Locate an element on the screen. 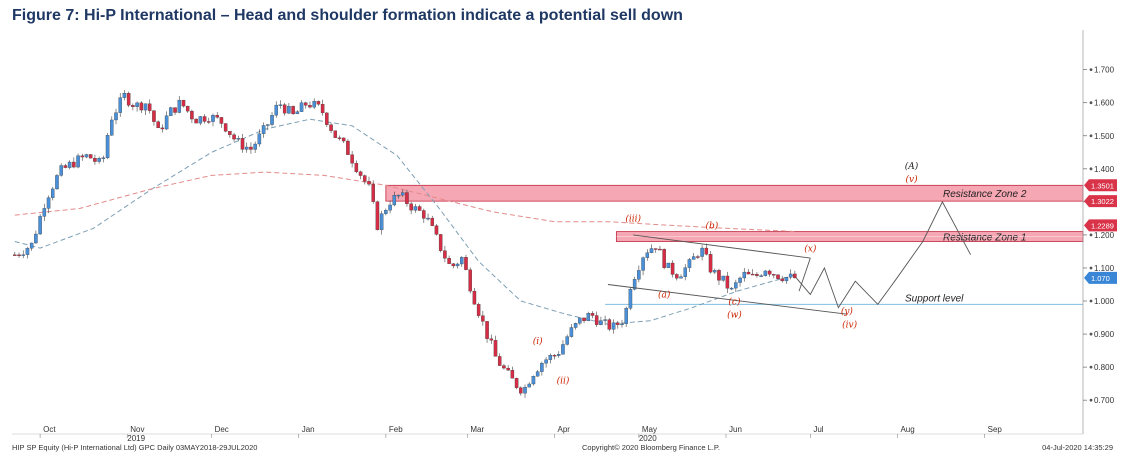  price-tags: 1.3501 1.3022 1.2289 1.070 is located at coordinates (1100, 231).